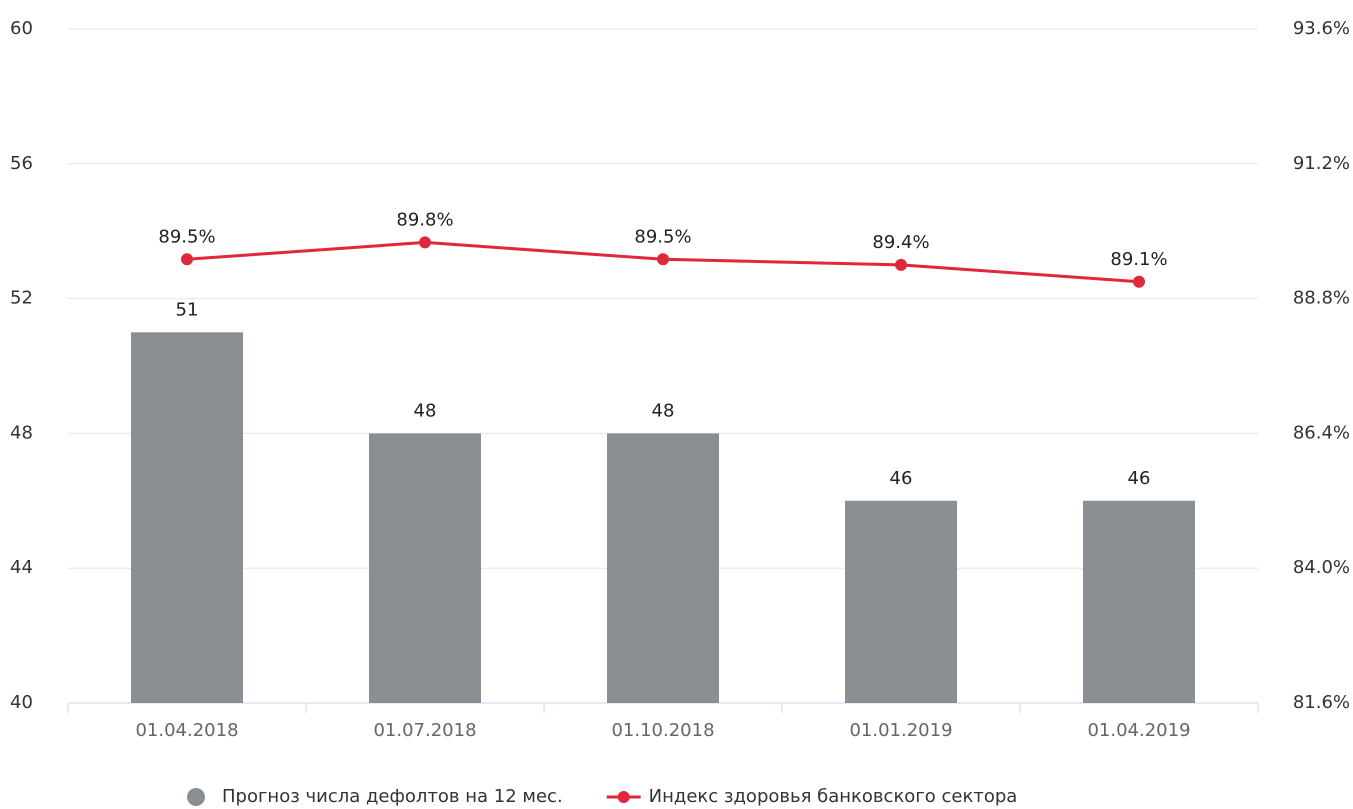 The image size is (1353, 809). What do you see at coordinates (424, 730) in the screenshot?
I see `x-tick-label: 01.07.2018` at bounding box center [424, 730].